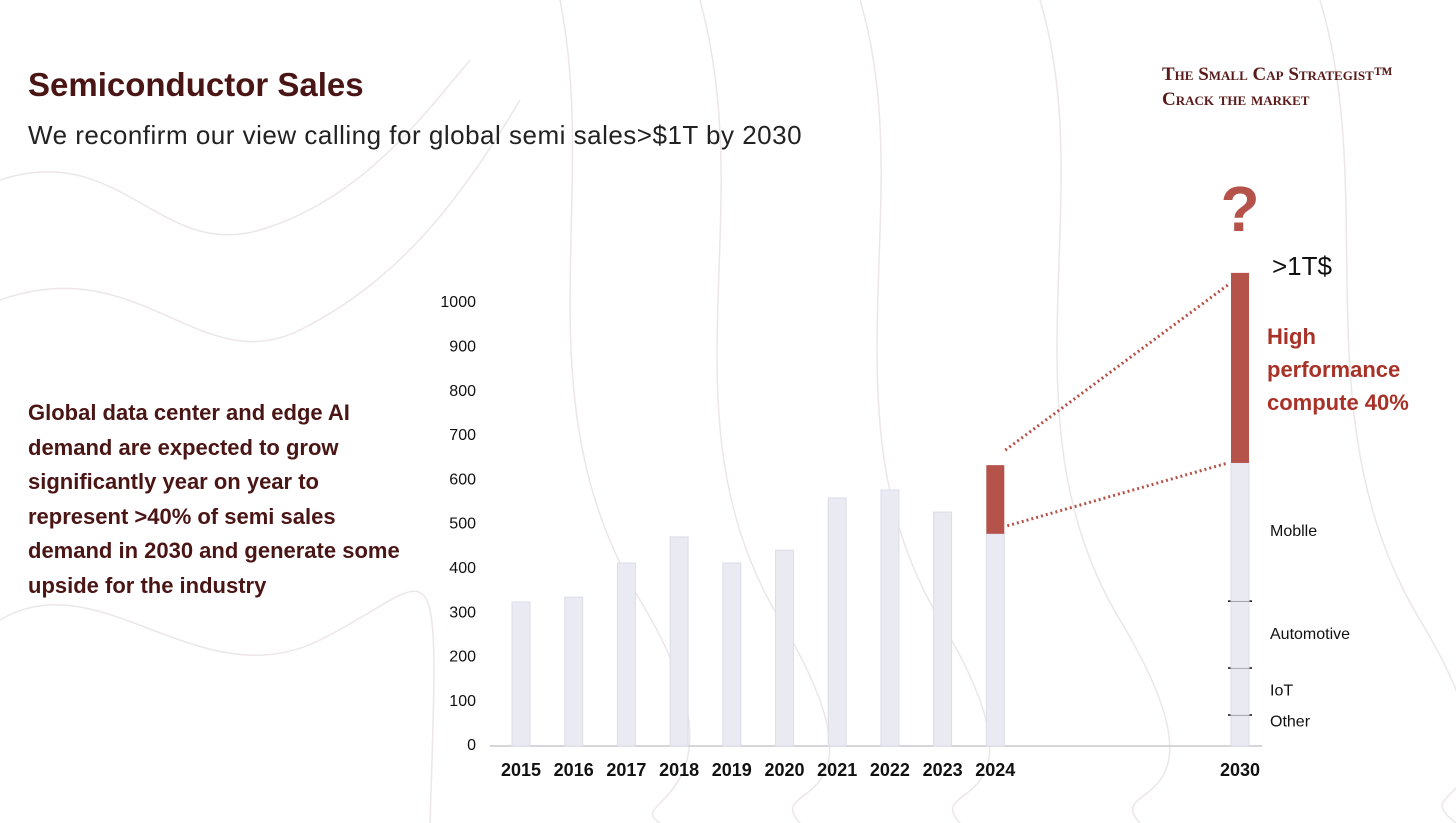 The height and width of the screenshot is (823, 1456). I want to click on x-tick-label: 2016, so click(574, 770).